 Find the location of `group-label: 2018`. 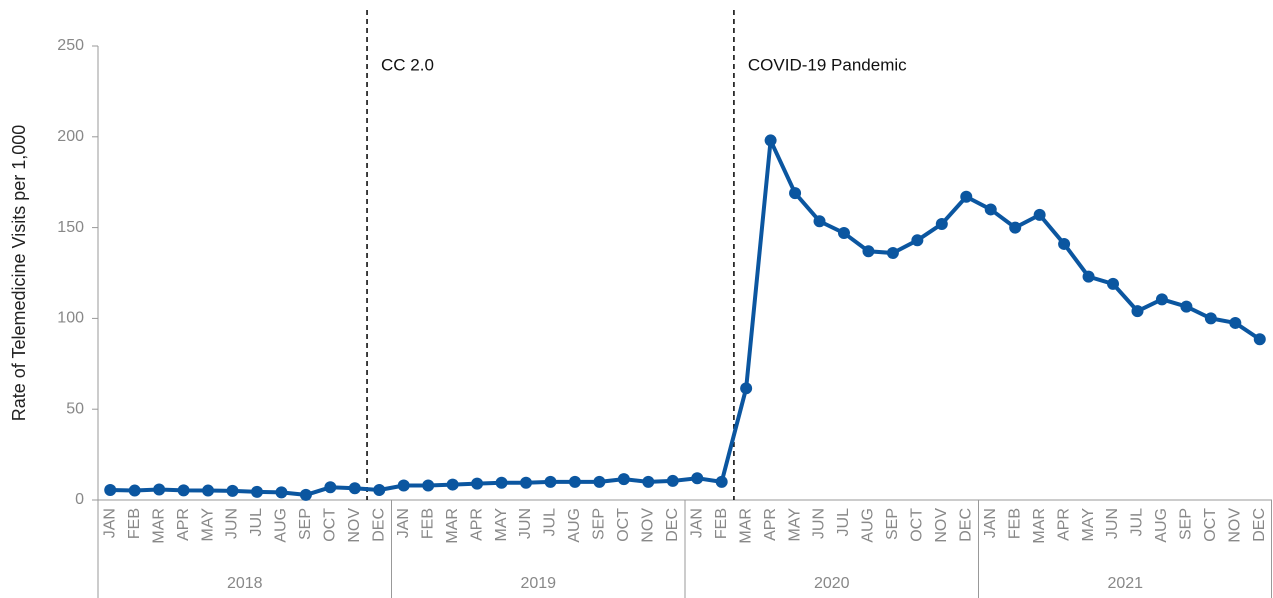

group-label: 2018 is located at coordinates (245, 583).